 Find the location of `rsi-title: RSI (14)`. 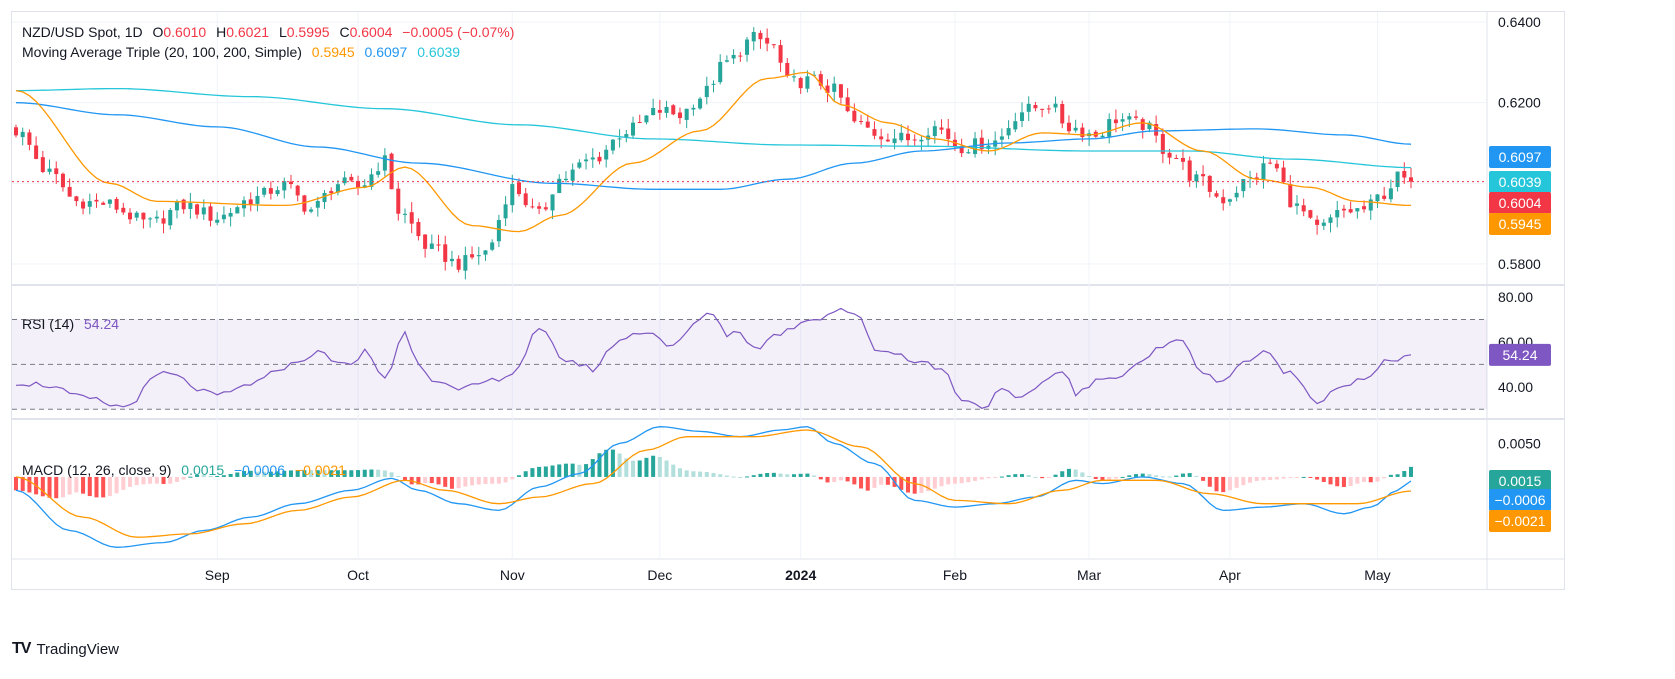

rsi-title: RSI (14) is located at coordinates (48, 324).